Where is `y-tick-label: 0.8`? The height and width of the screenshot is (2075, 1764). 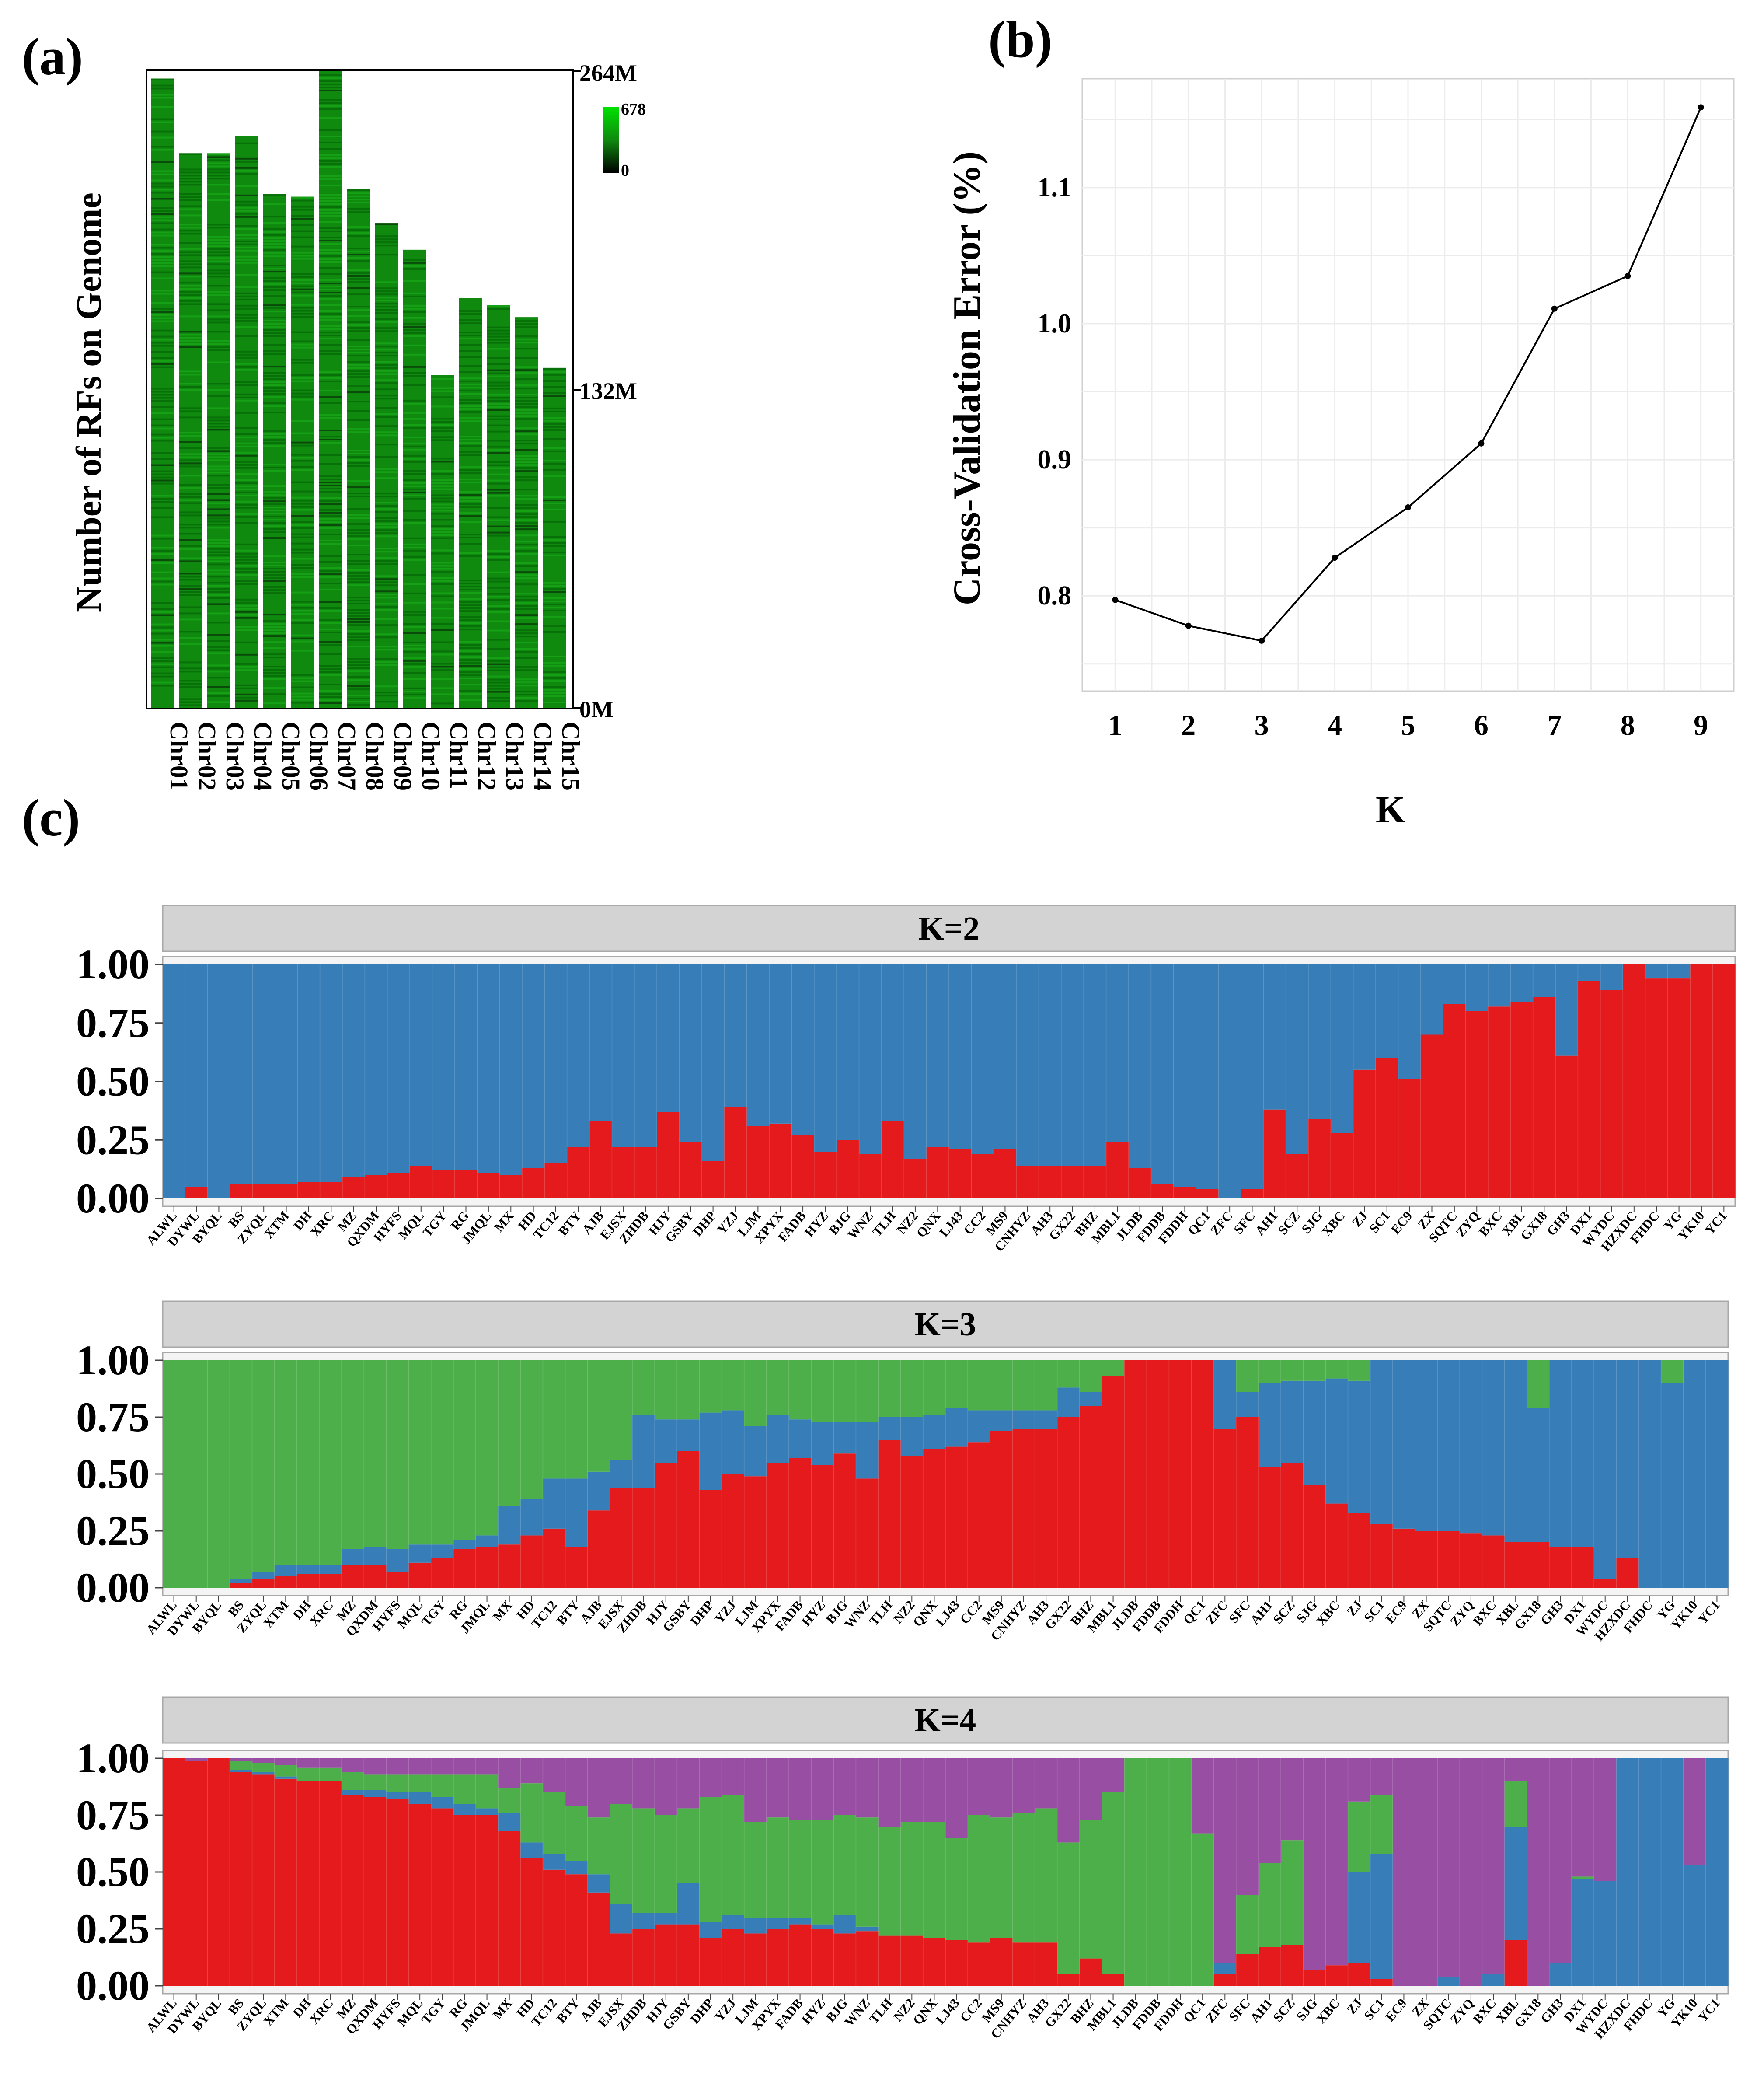
y-tick-label: 0.8 is located at coordinates (1055, 596).